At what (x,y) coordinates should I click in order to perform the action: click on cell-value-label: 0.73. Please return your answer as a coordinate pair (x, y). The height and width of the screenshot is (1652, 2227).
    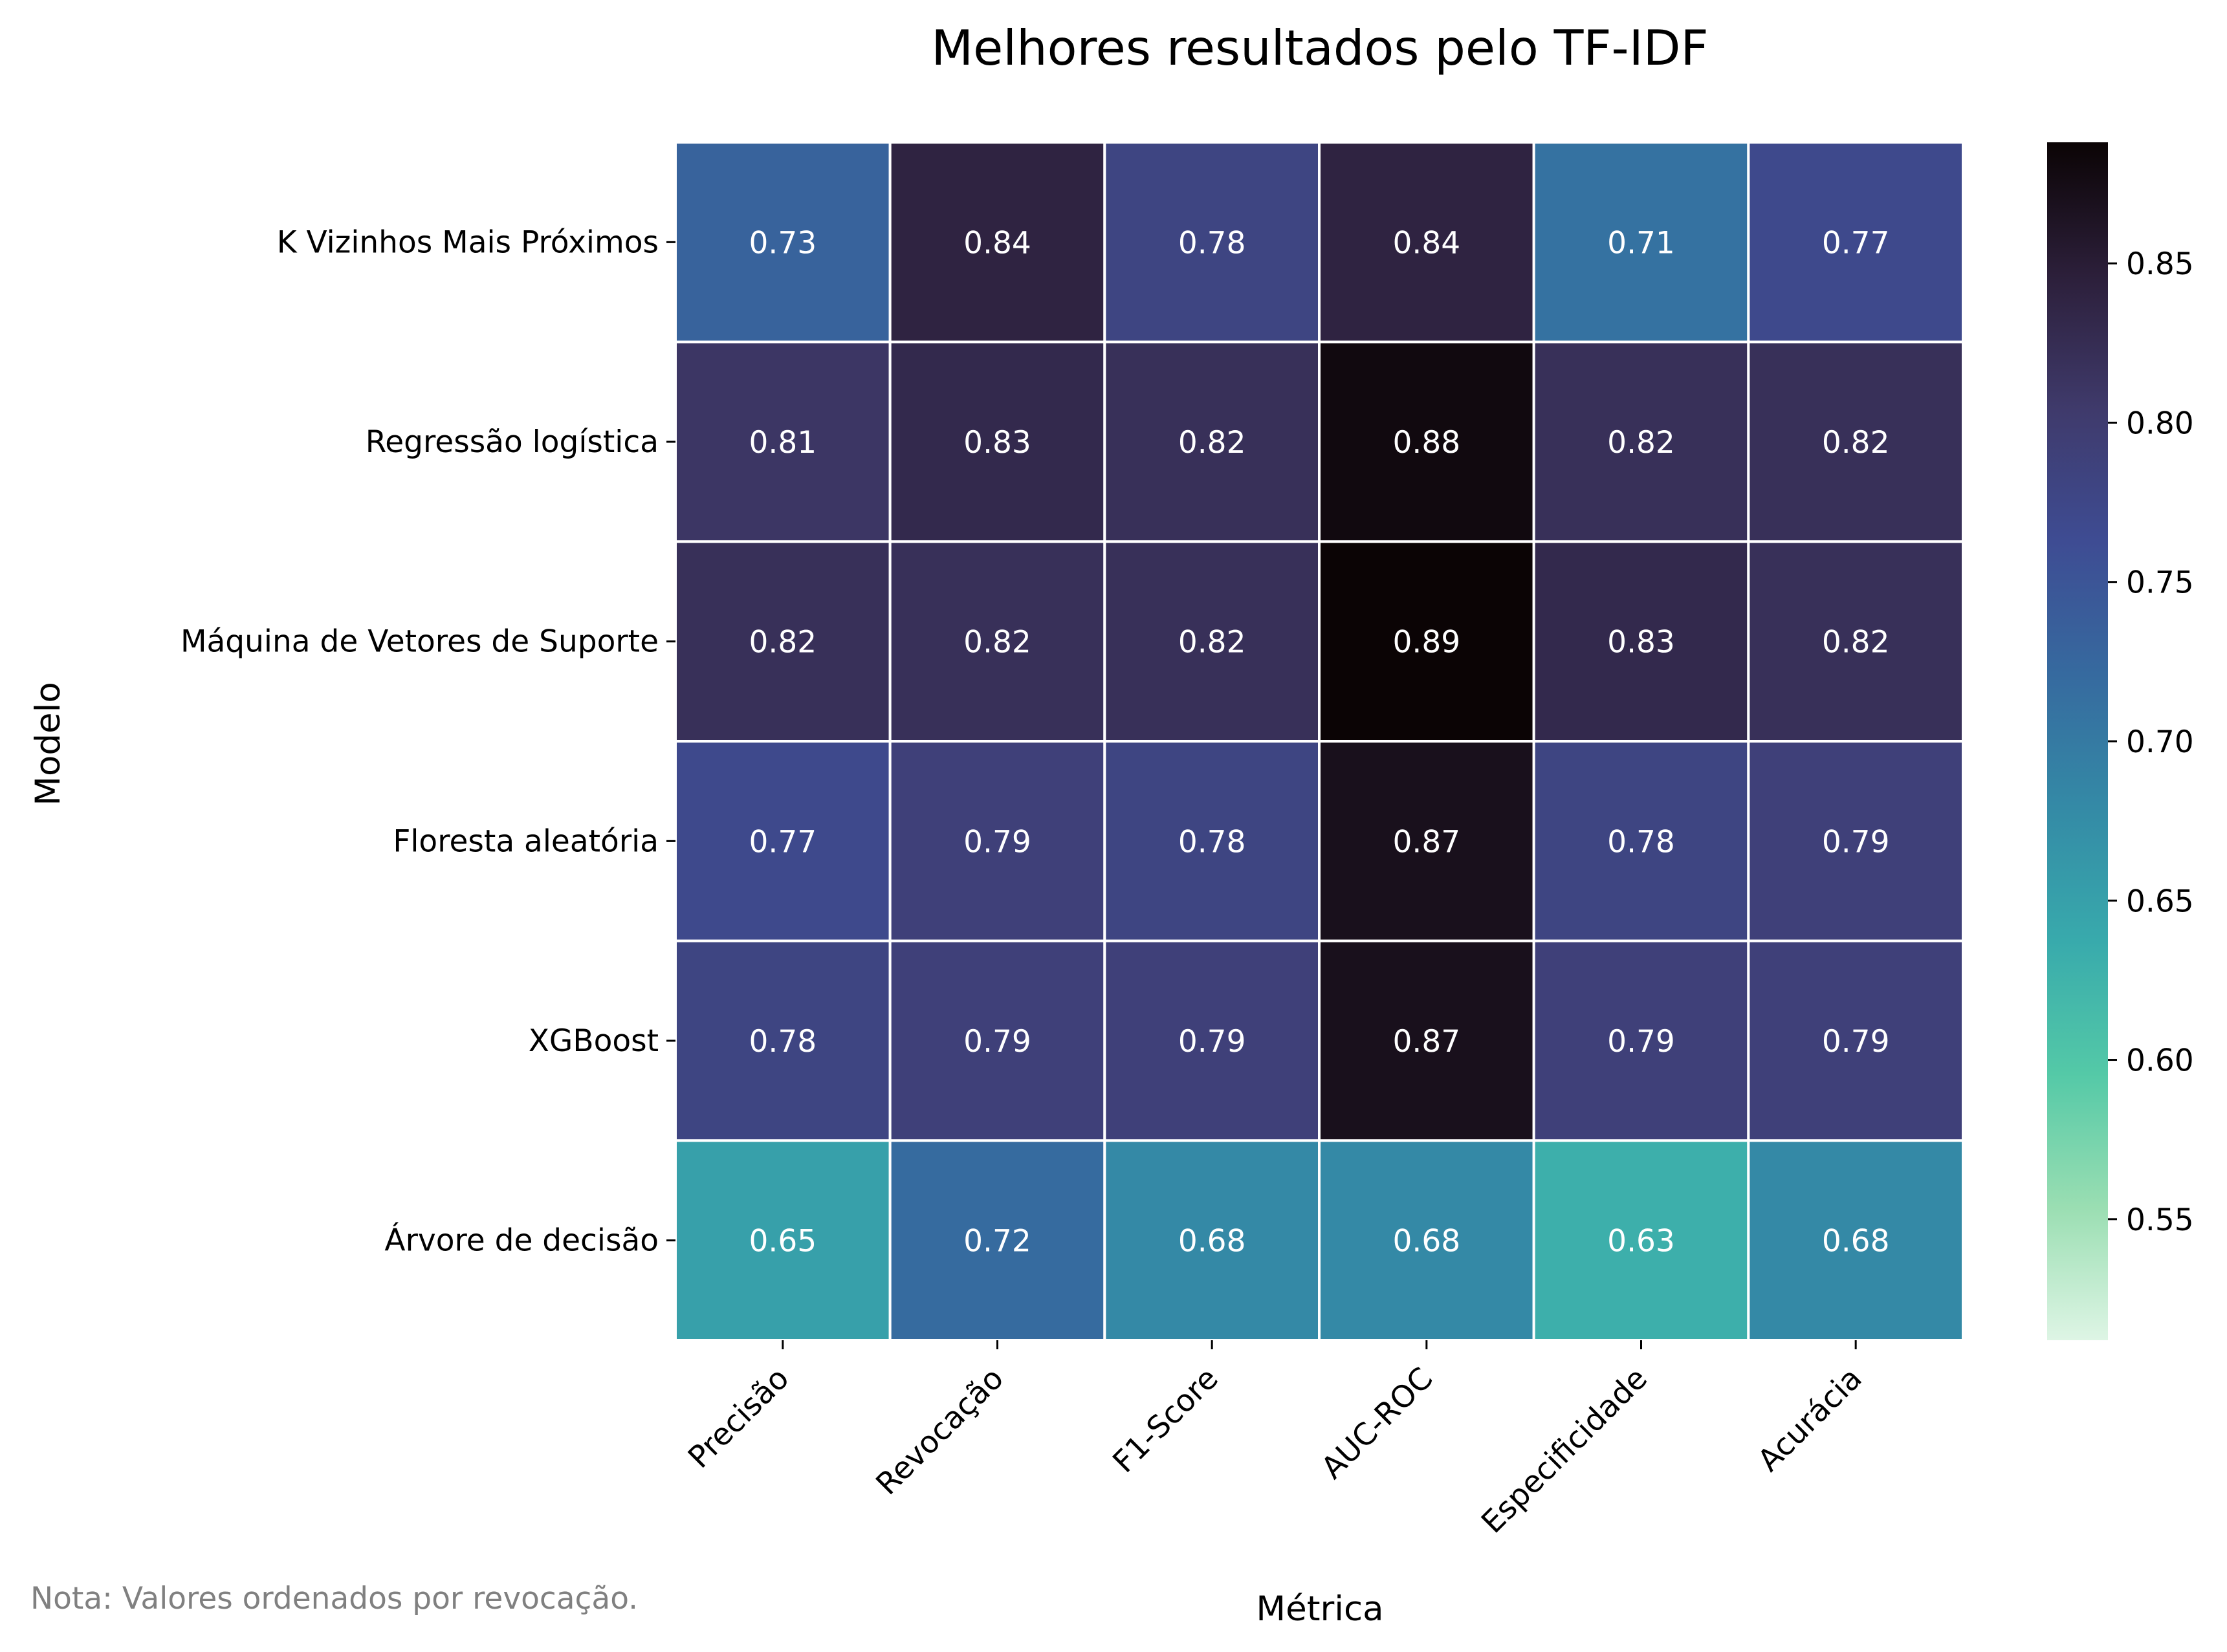
    Looking at the image, I should click on (783, 243).